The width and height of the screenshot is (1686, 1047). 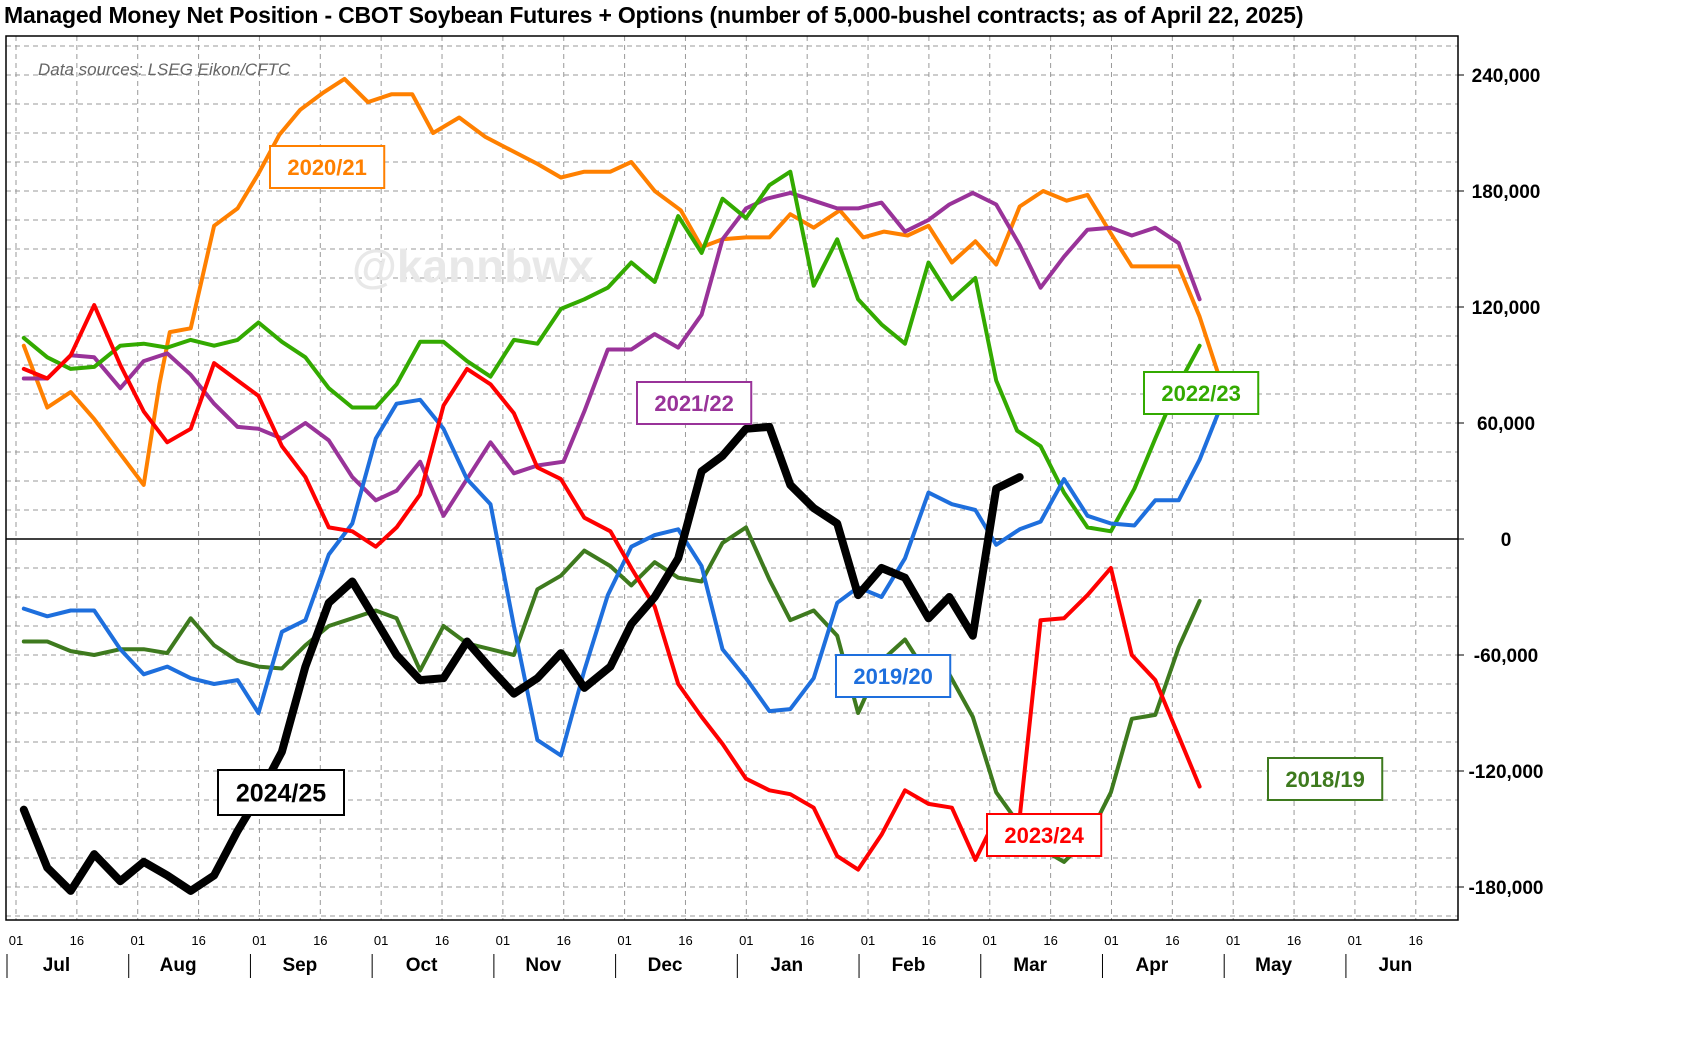 I want to click on series-label: 2018/19, so click(x=1325, y=779).